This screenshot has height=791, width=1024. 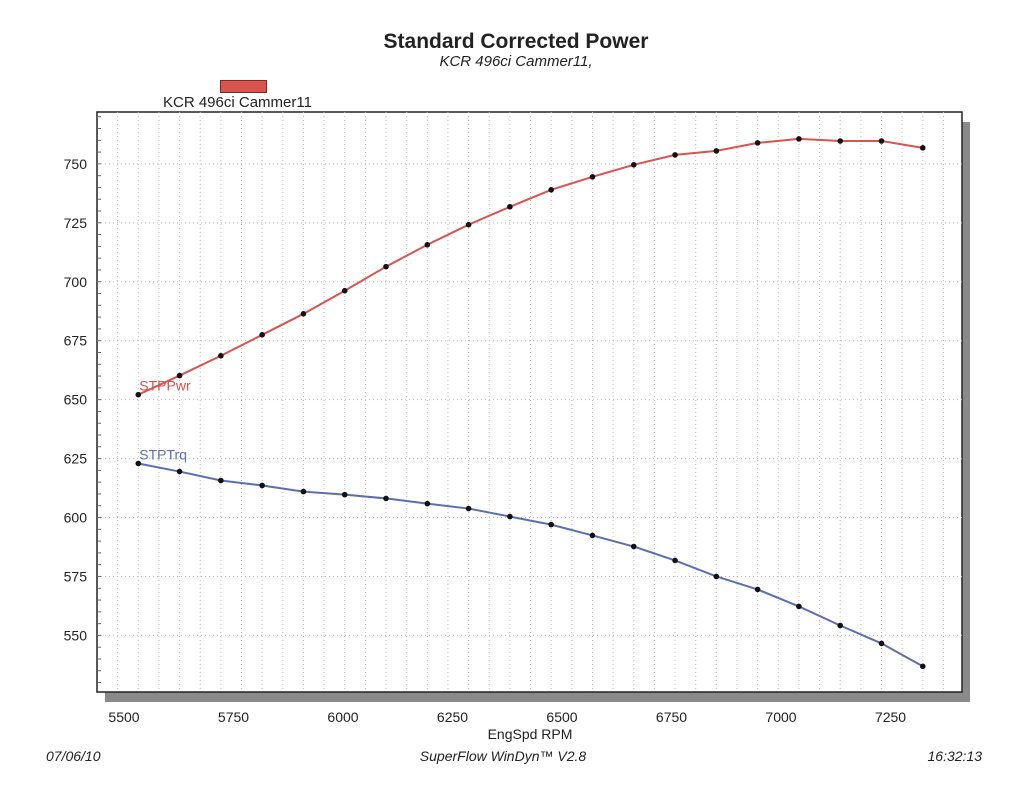 I want to click on legend-swatch, so click(x=243, y=86).